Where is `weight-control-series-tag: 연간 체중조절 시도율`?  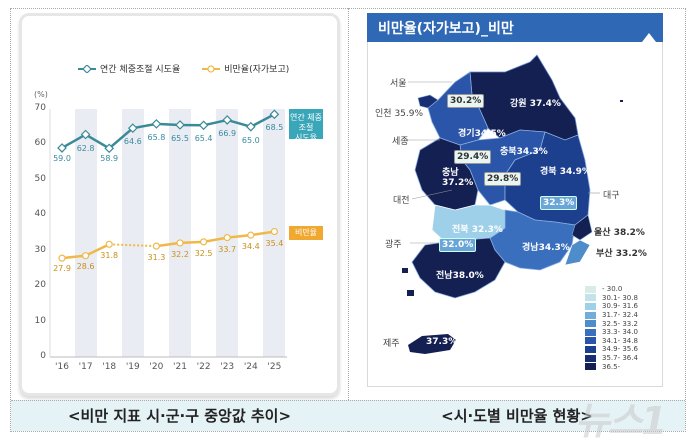 weight-control-series-tag: 연간 체중조절 시도율 is located at coordinates (306, 125).